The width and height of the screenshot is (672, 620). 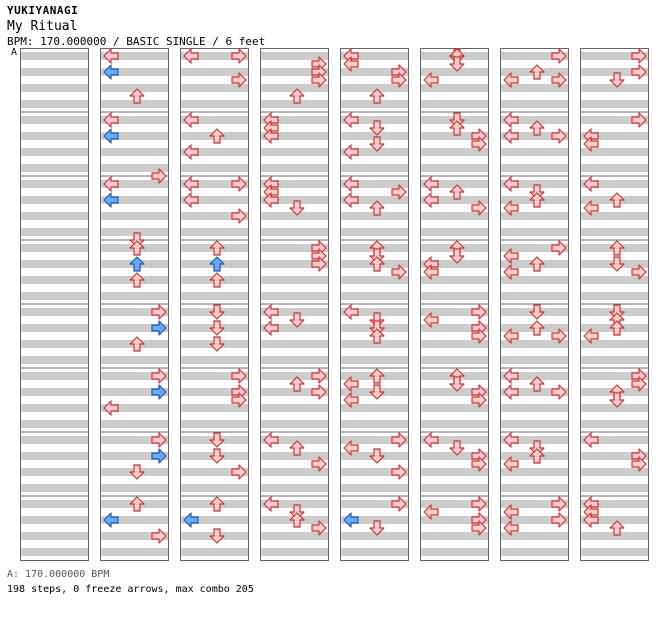 I want to click on bpm-marker: A, so click(x=14, y=52).